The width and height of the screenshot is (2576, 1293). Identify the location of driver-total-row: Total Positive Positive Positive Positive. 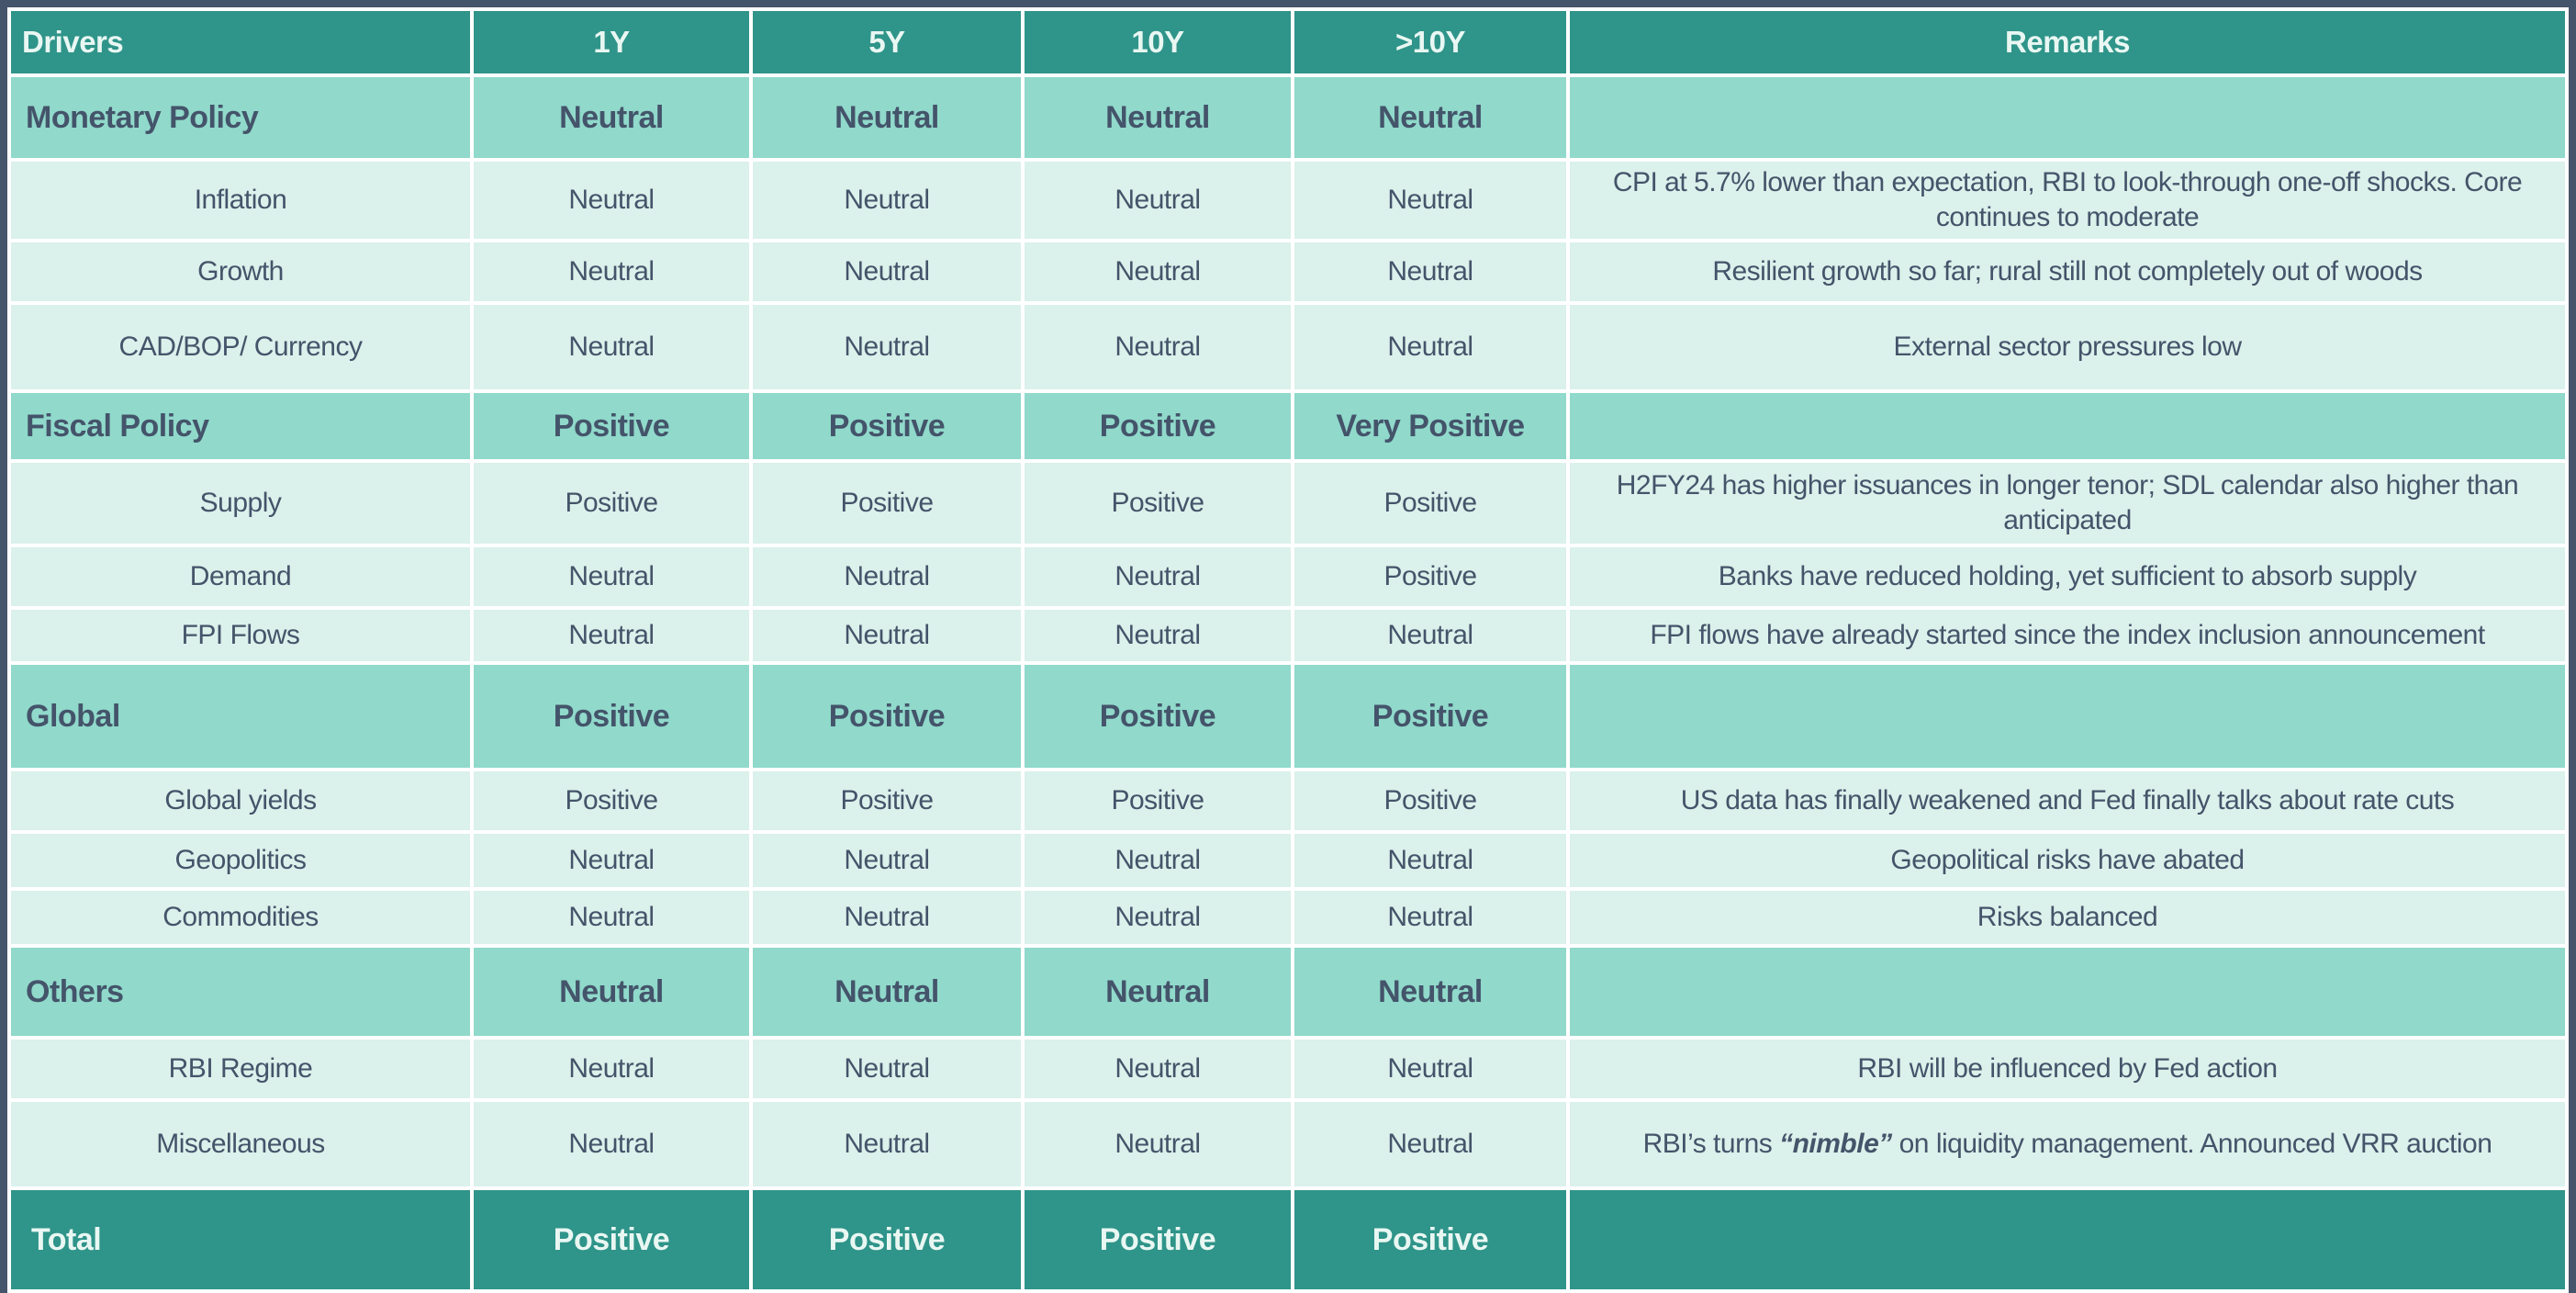
(1288, 1239).